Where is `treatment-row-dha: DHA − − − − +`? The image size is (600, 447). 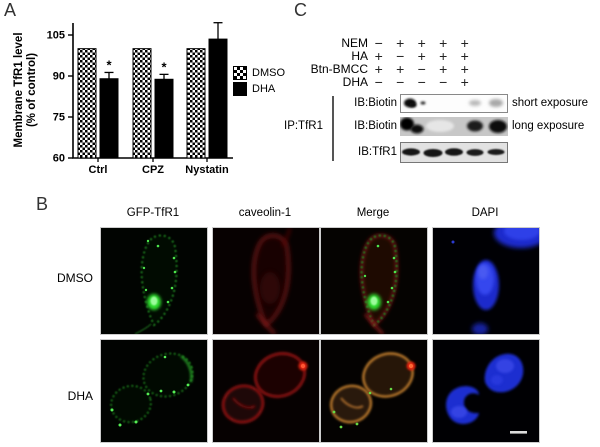 treatment-row-dha: DHA − − − − + is located at coordinates (378, 81).